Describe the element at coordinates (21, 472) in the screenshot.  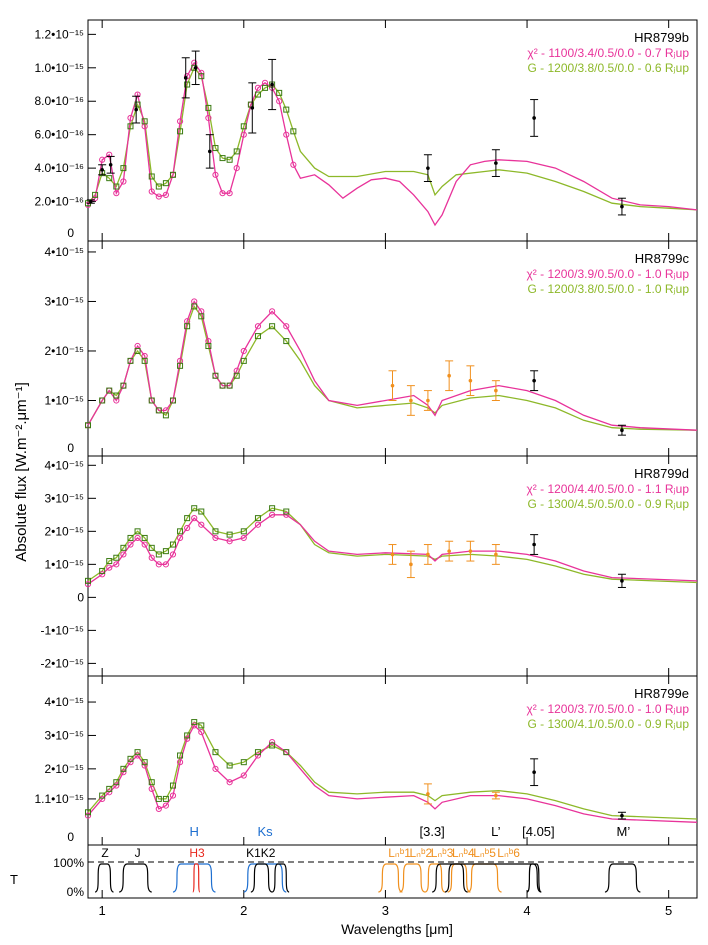
I see `y-axis-label: Absolute flux [W.m⁻².μm⁻¹]` at that location.